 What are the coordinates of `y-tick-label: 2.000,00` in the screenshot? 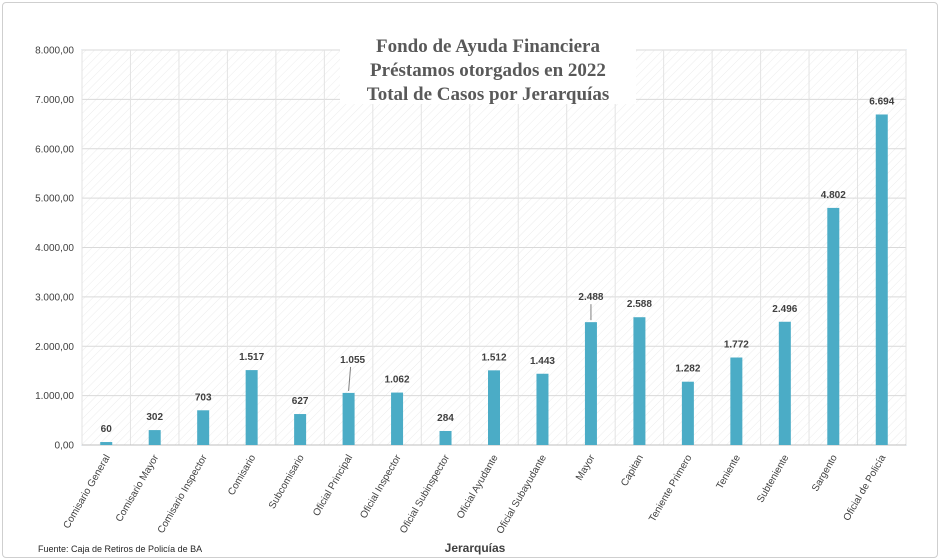 It's located at (54, 347).